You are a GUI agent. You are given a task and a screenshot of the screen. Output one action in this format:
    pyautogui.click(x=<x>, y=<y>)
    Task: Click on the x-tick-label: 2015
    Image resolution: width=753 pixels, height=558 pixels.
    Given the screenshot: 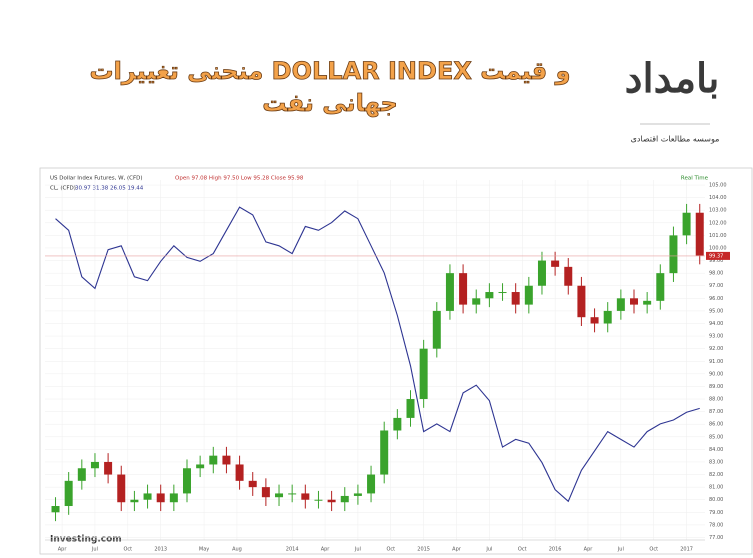 What is the action you would take?
    pyautogui.click(x=423, y=550)
    